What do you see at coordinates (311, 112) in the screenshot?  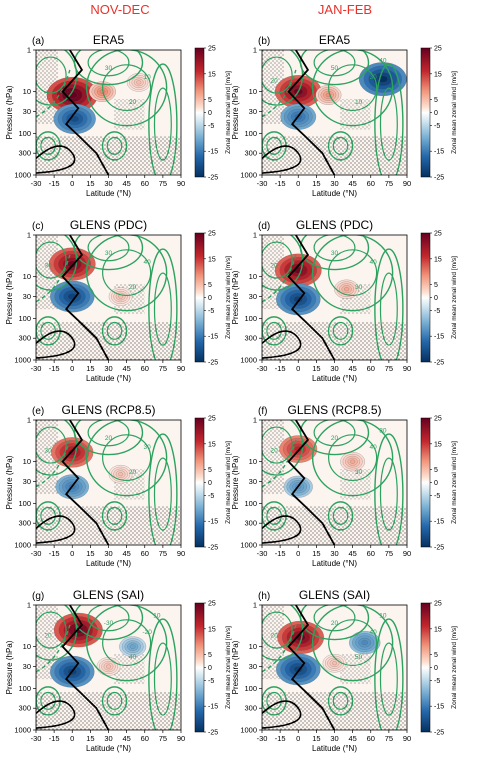 I see `zero-wind-line` at bounding box center [311, 112].